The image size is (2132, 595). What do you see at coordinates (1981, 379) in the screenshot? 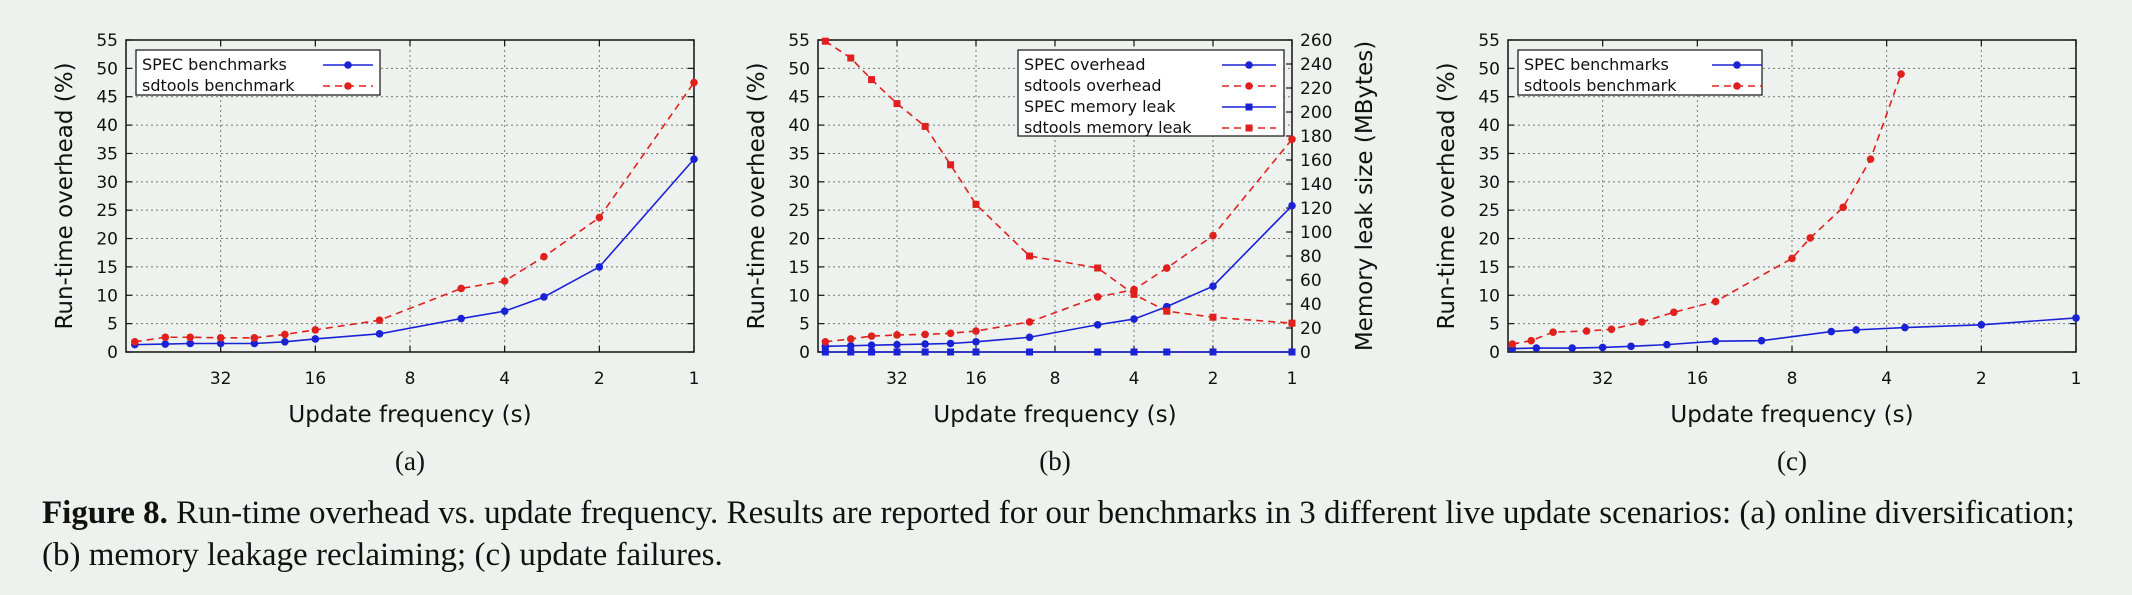
I see `x-tick-label: 2` at bounding box center [1981, 379].